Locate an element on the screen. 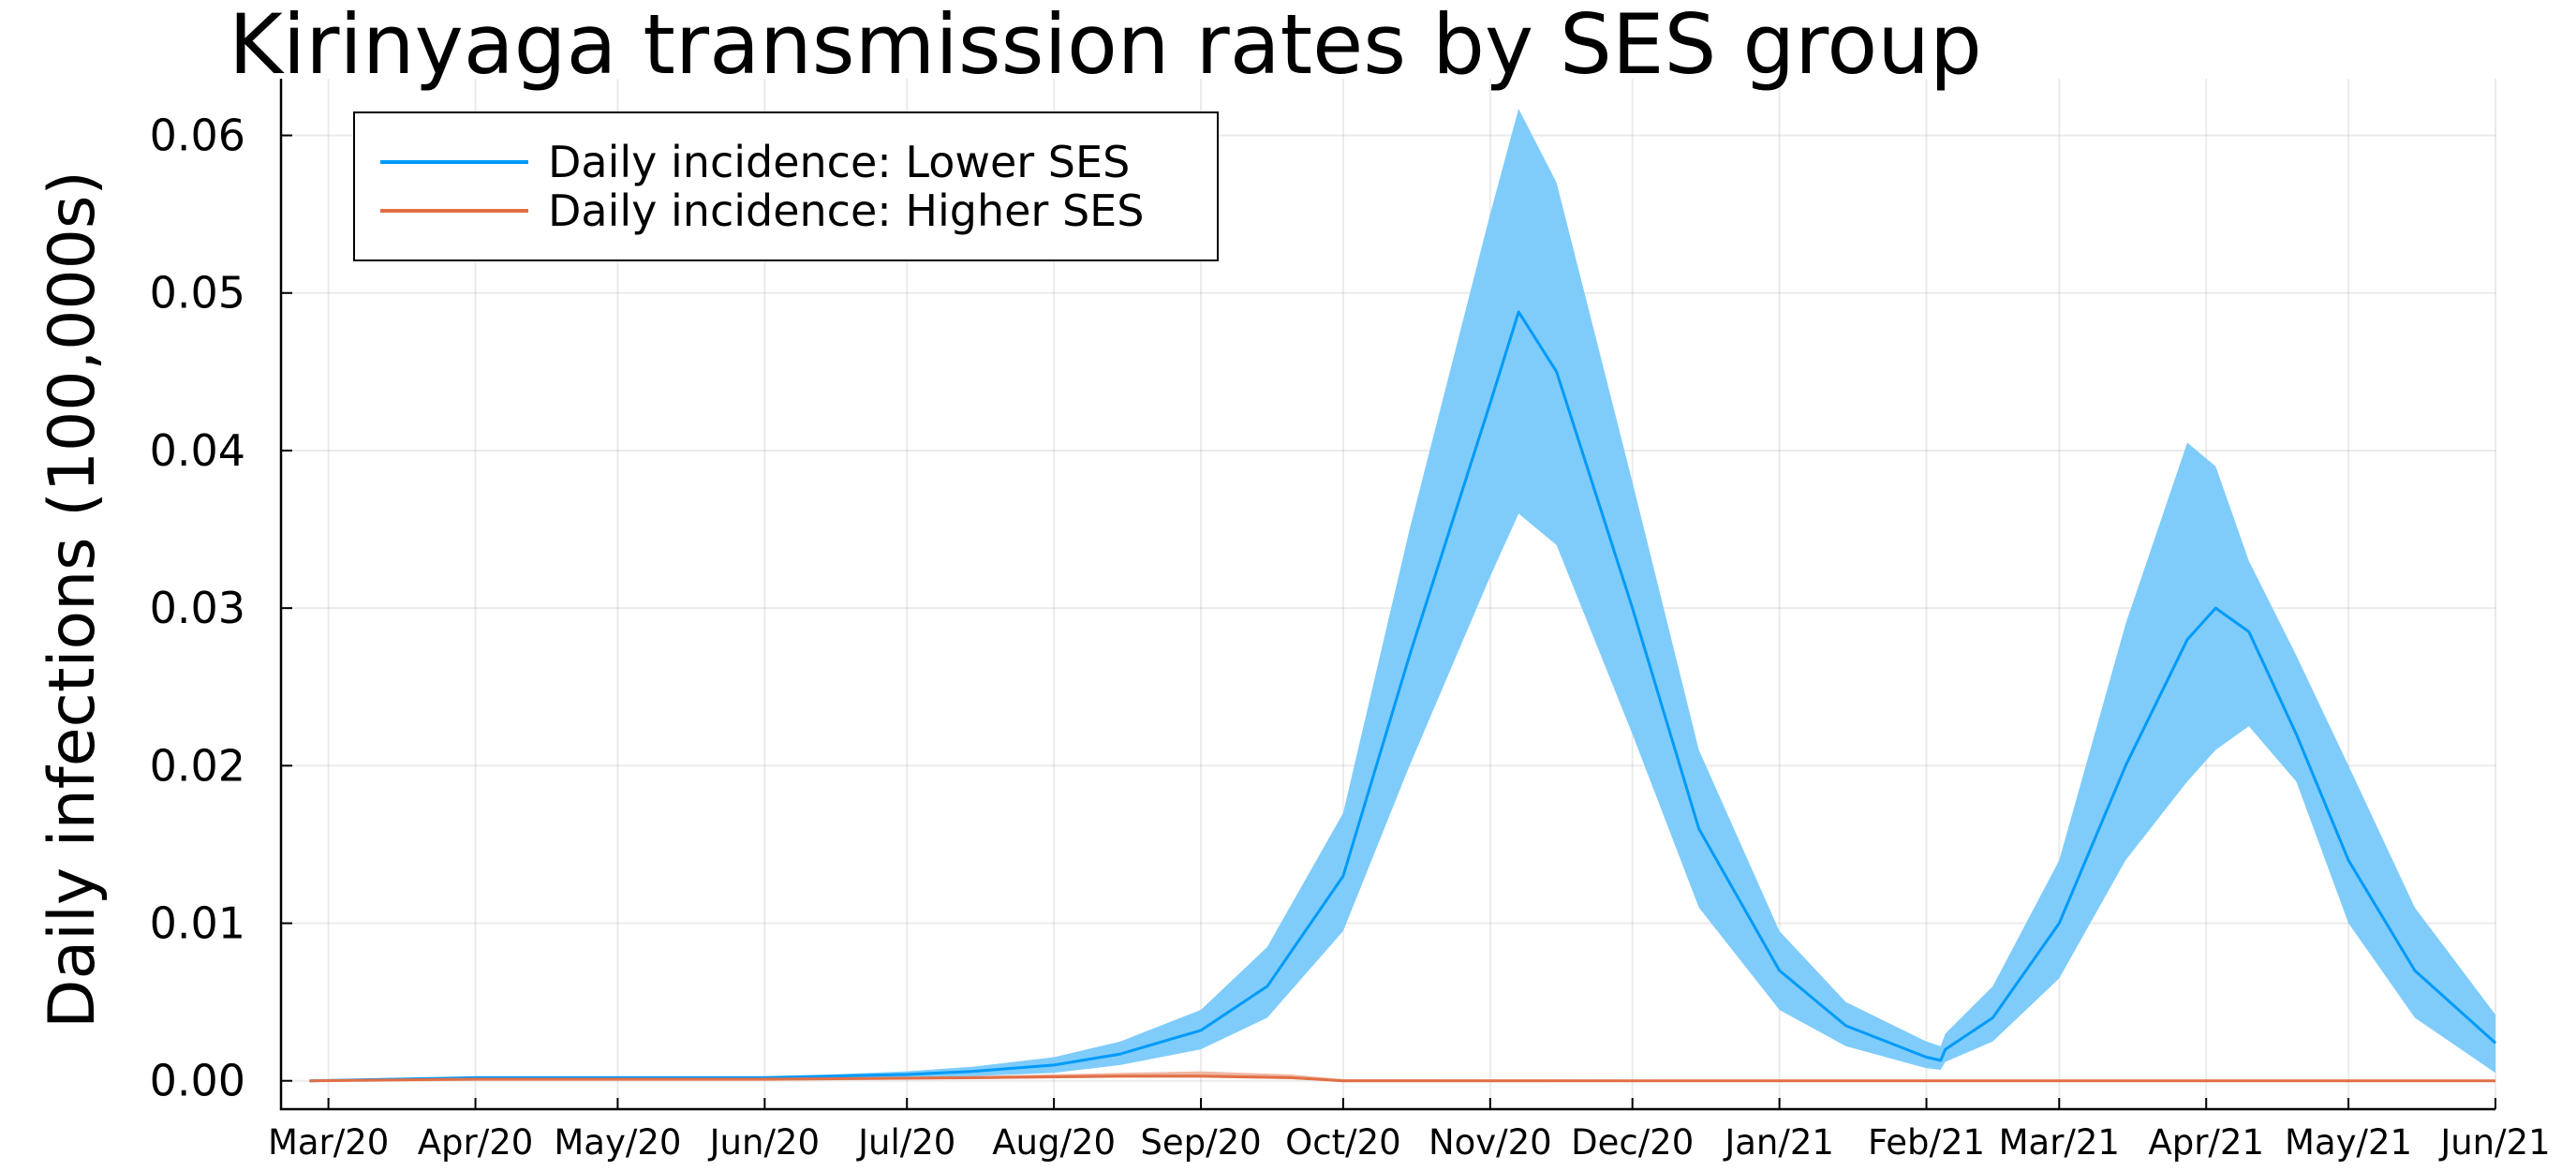 Image resolution: width=2576 pixels, height=1171 pixels. y-tick-label: 0.01 is located at coordinates (198, 923).